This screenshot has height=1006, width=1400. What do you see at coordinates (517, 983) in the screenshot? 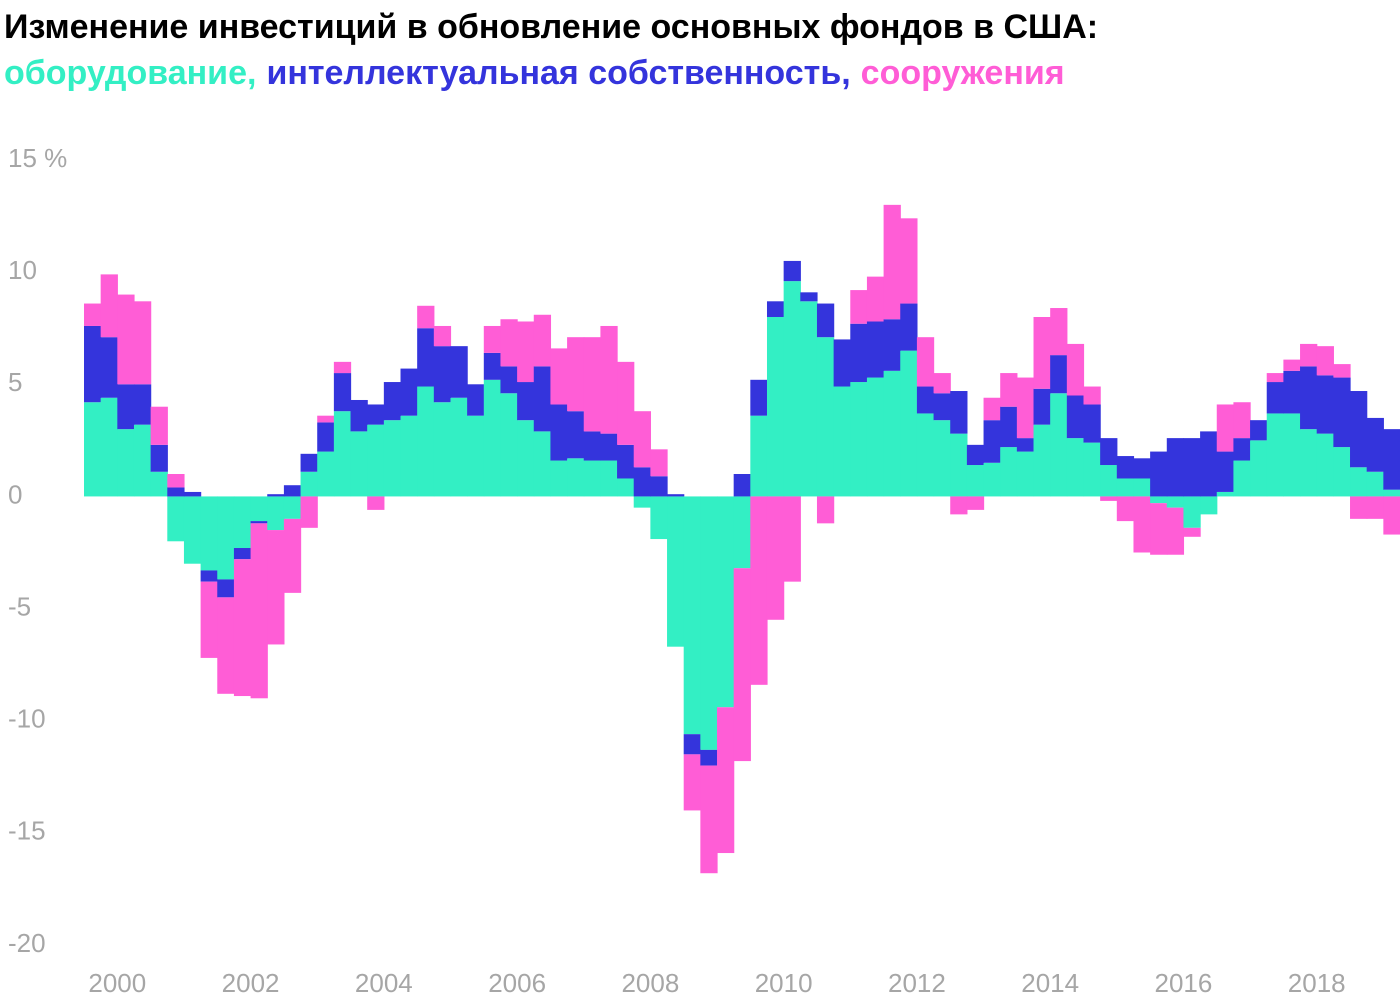
I see `x-tick-label: 2006` at bounding box center [517, 983].